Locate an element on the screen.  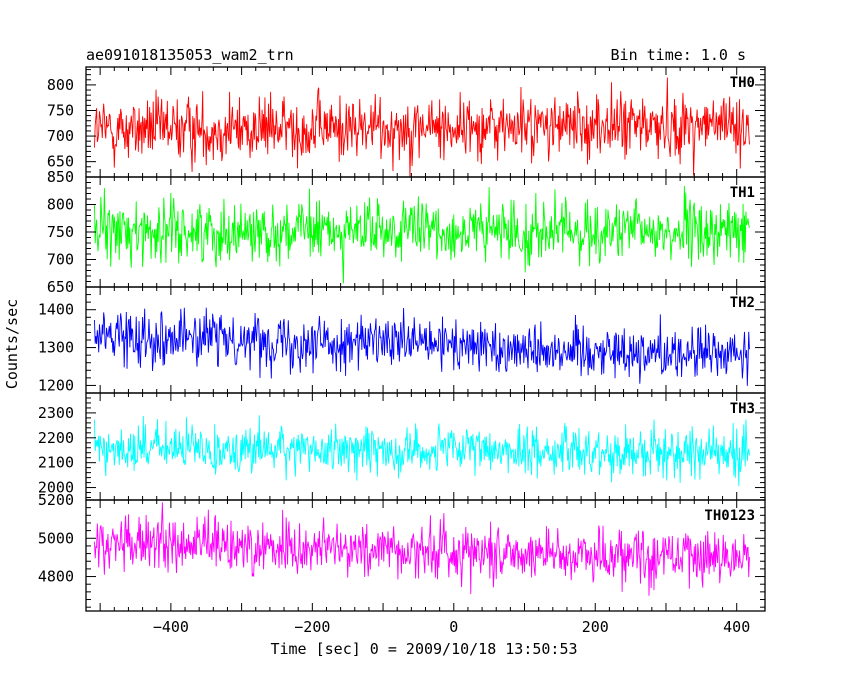
x-axis-label: Time [sec] 0 = 2009/10/18 13:50:53 is located at coordinates (423, 649).